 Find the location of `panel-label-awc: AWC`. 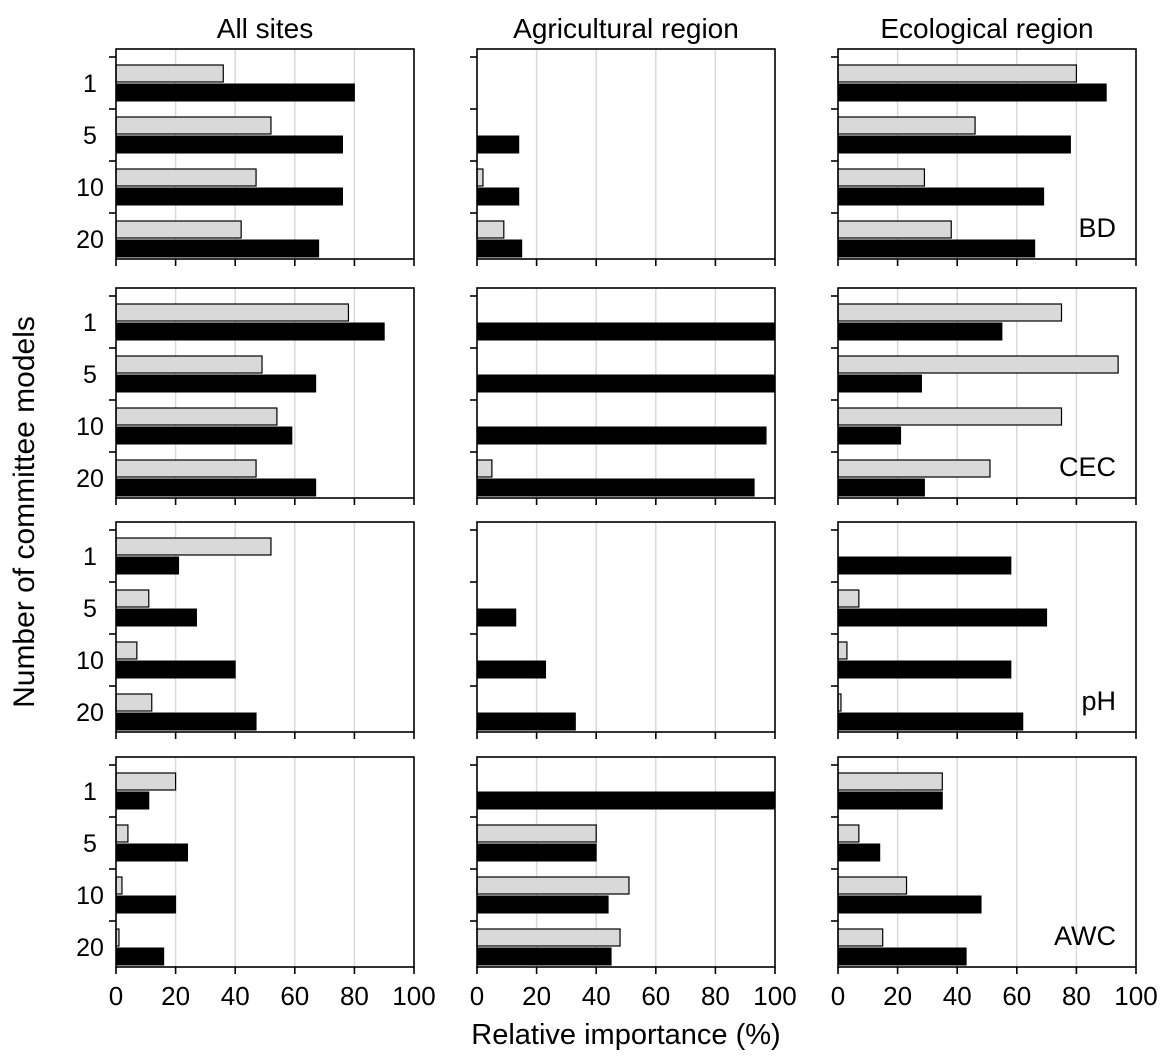

panel-label-awc: AWC is located at coordinates (1085, 936).